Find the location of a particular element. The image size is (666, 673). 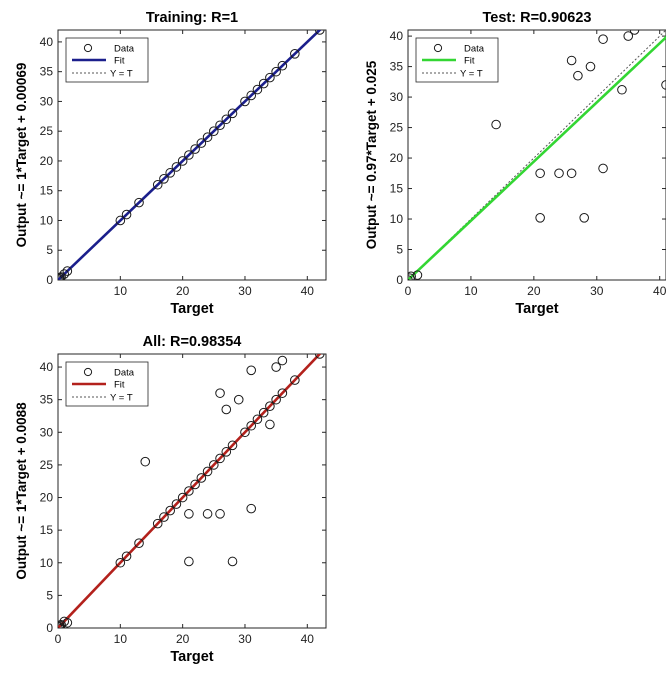

y-axis-label: Output ~= 0.97*Target + 0.025 is located at coordinates (371, 154).